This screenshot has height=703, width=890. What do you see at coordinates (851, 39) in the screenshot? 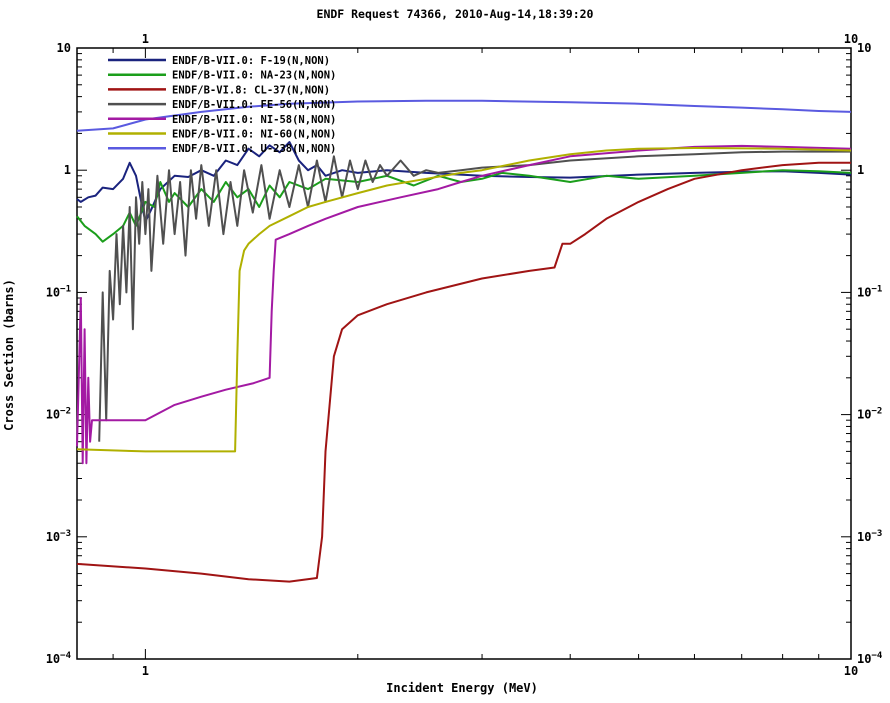
I see `x-tick-label-top: 10` at bounding box center [851, 39].